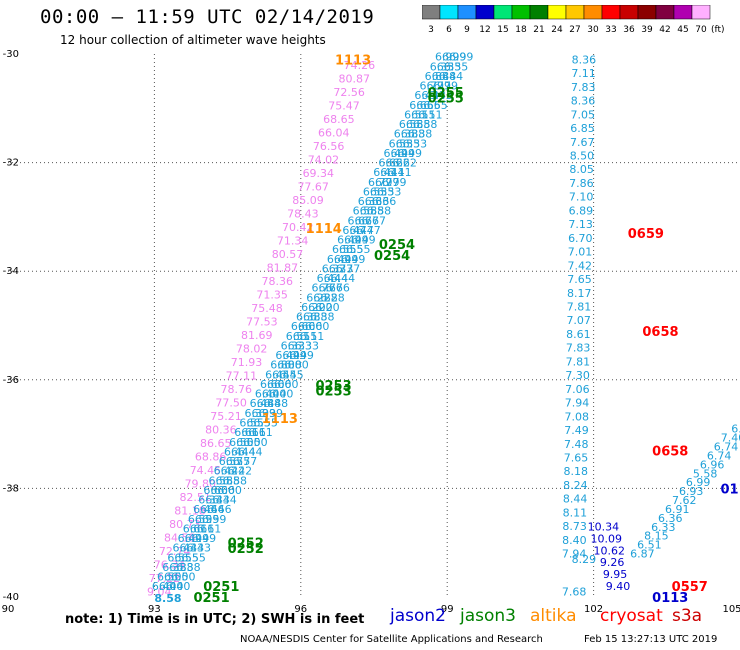  I want to click on legend-label: 27, so click(574, 30).